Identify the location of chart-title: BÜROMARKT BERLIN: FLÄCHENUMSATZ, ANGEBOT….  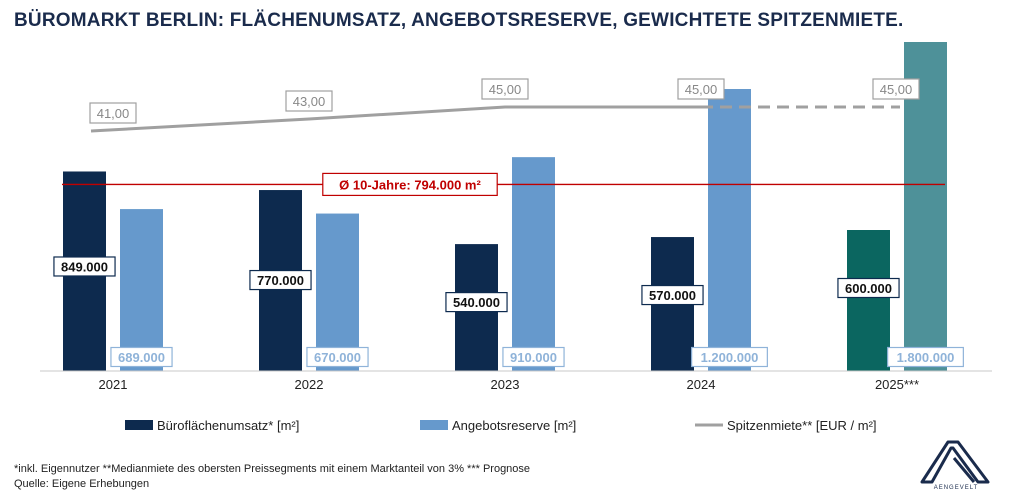
(459, 20).